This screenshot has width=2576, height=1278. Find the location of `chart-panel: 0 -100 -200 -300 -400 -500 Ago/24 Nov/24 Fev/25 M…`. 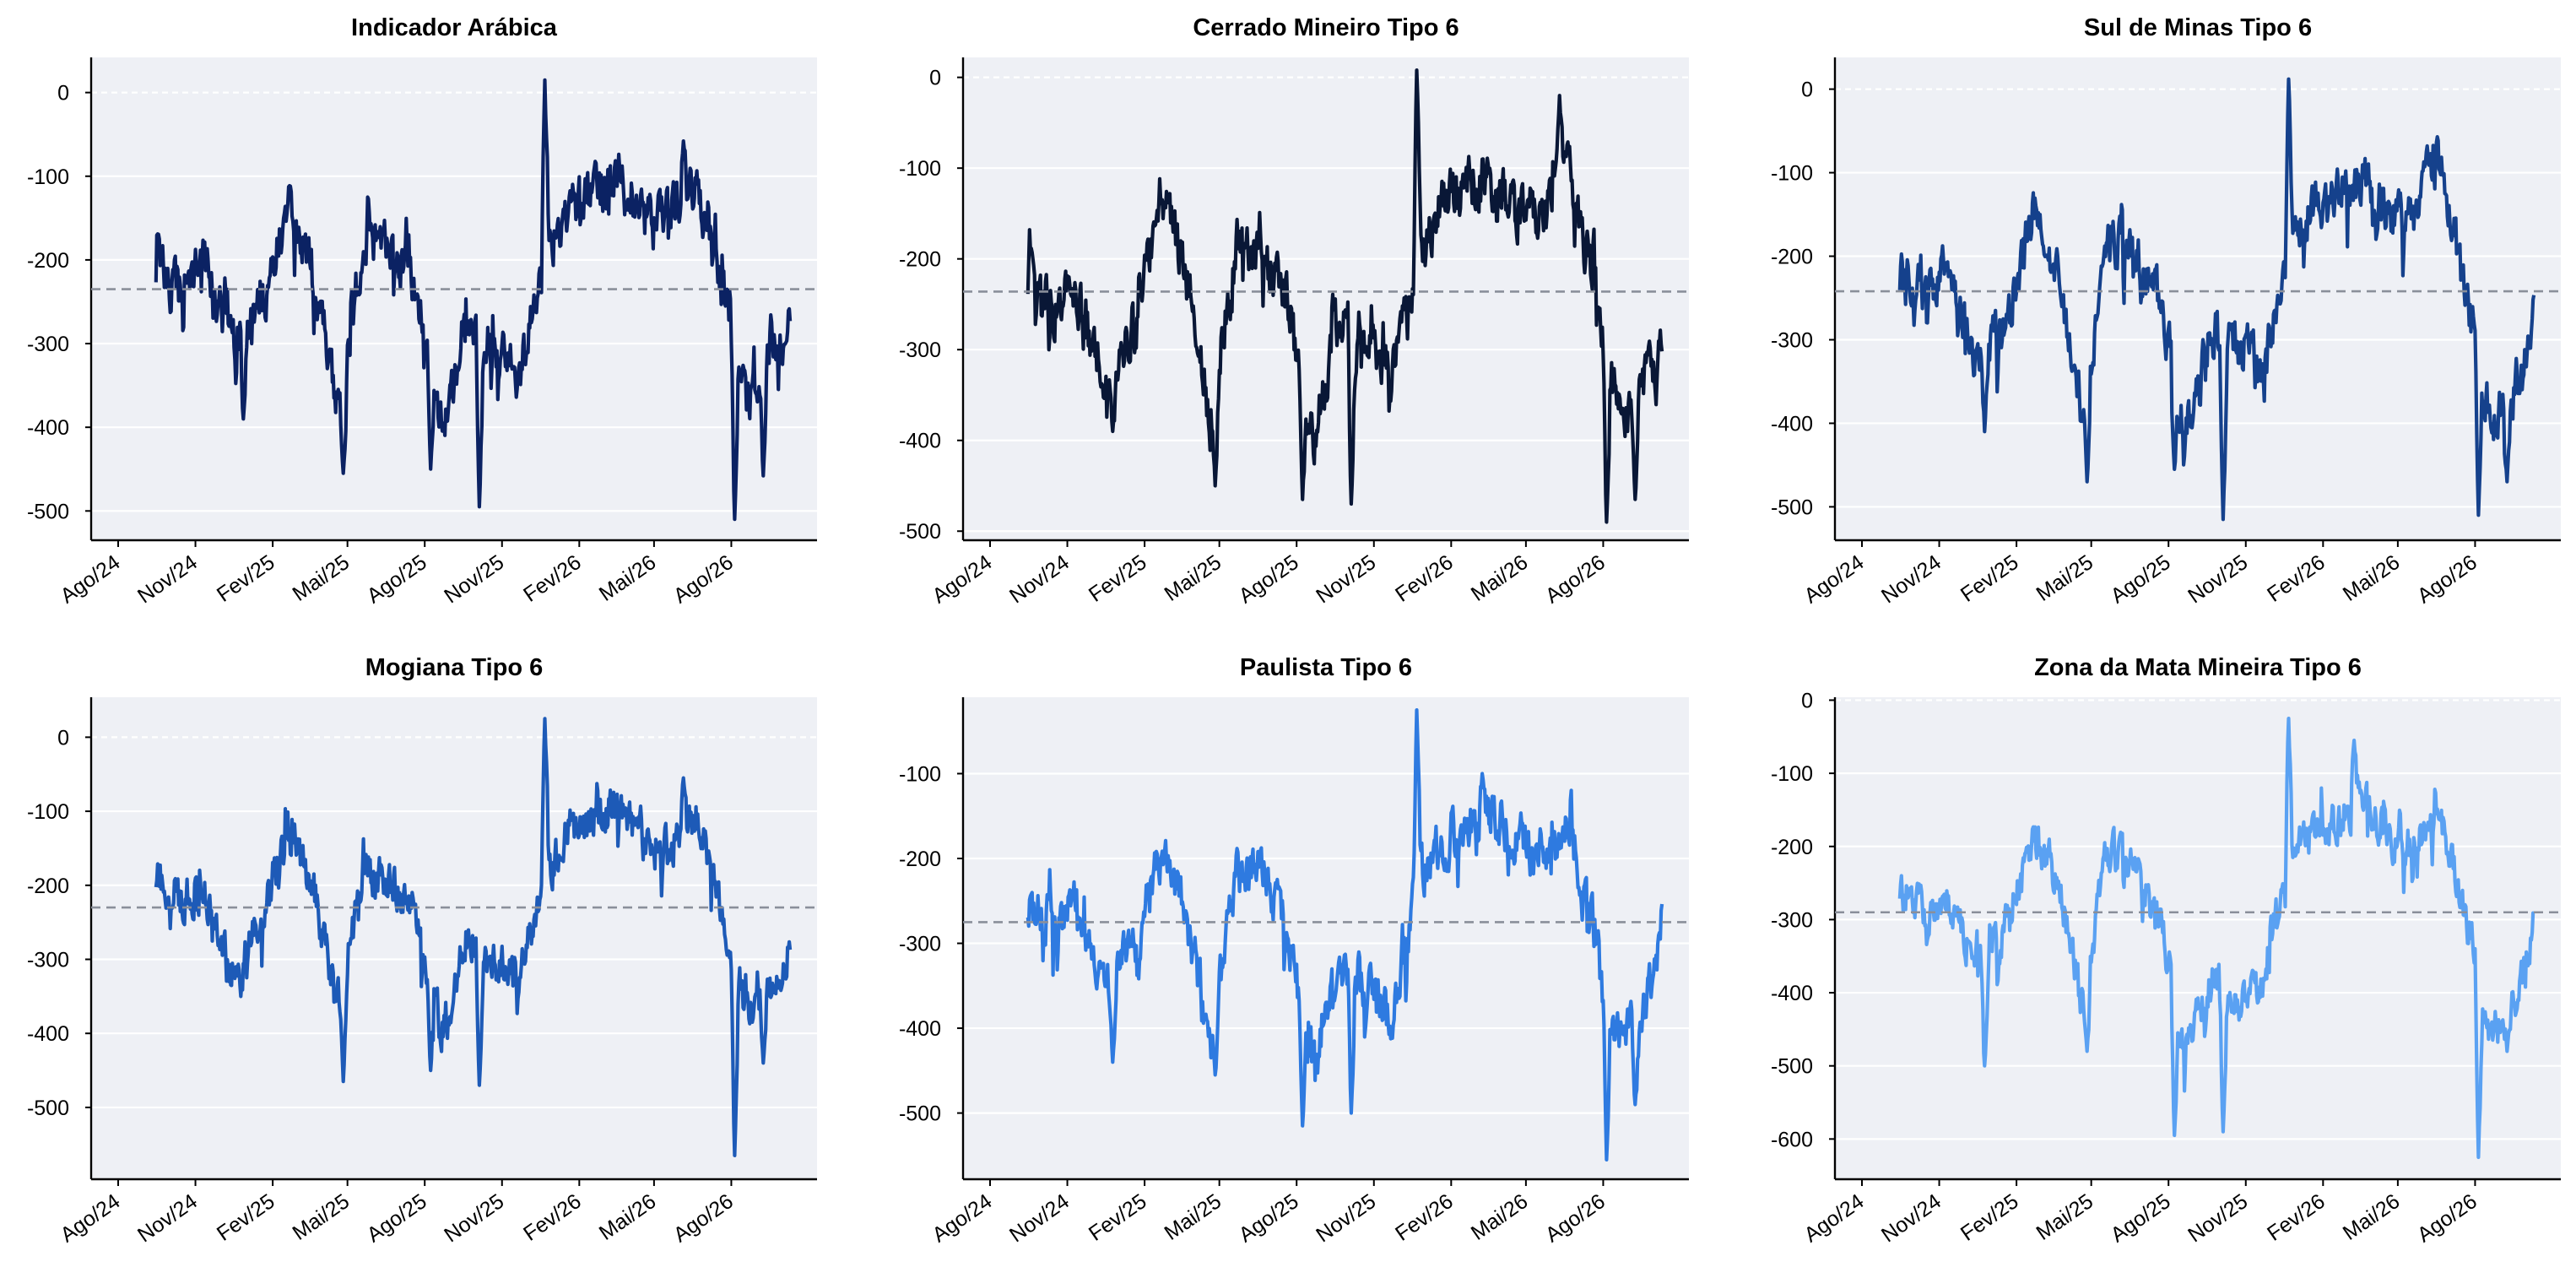

chart-panel: 0 -100 -200 -300 -400 -500 Ago/24 Nov/24 Fev/25 M… is located at coordinates (422, 311).